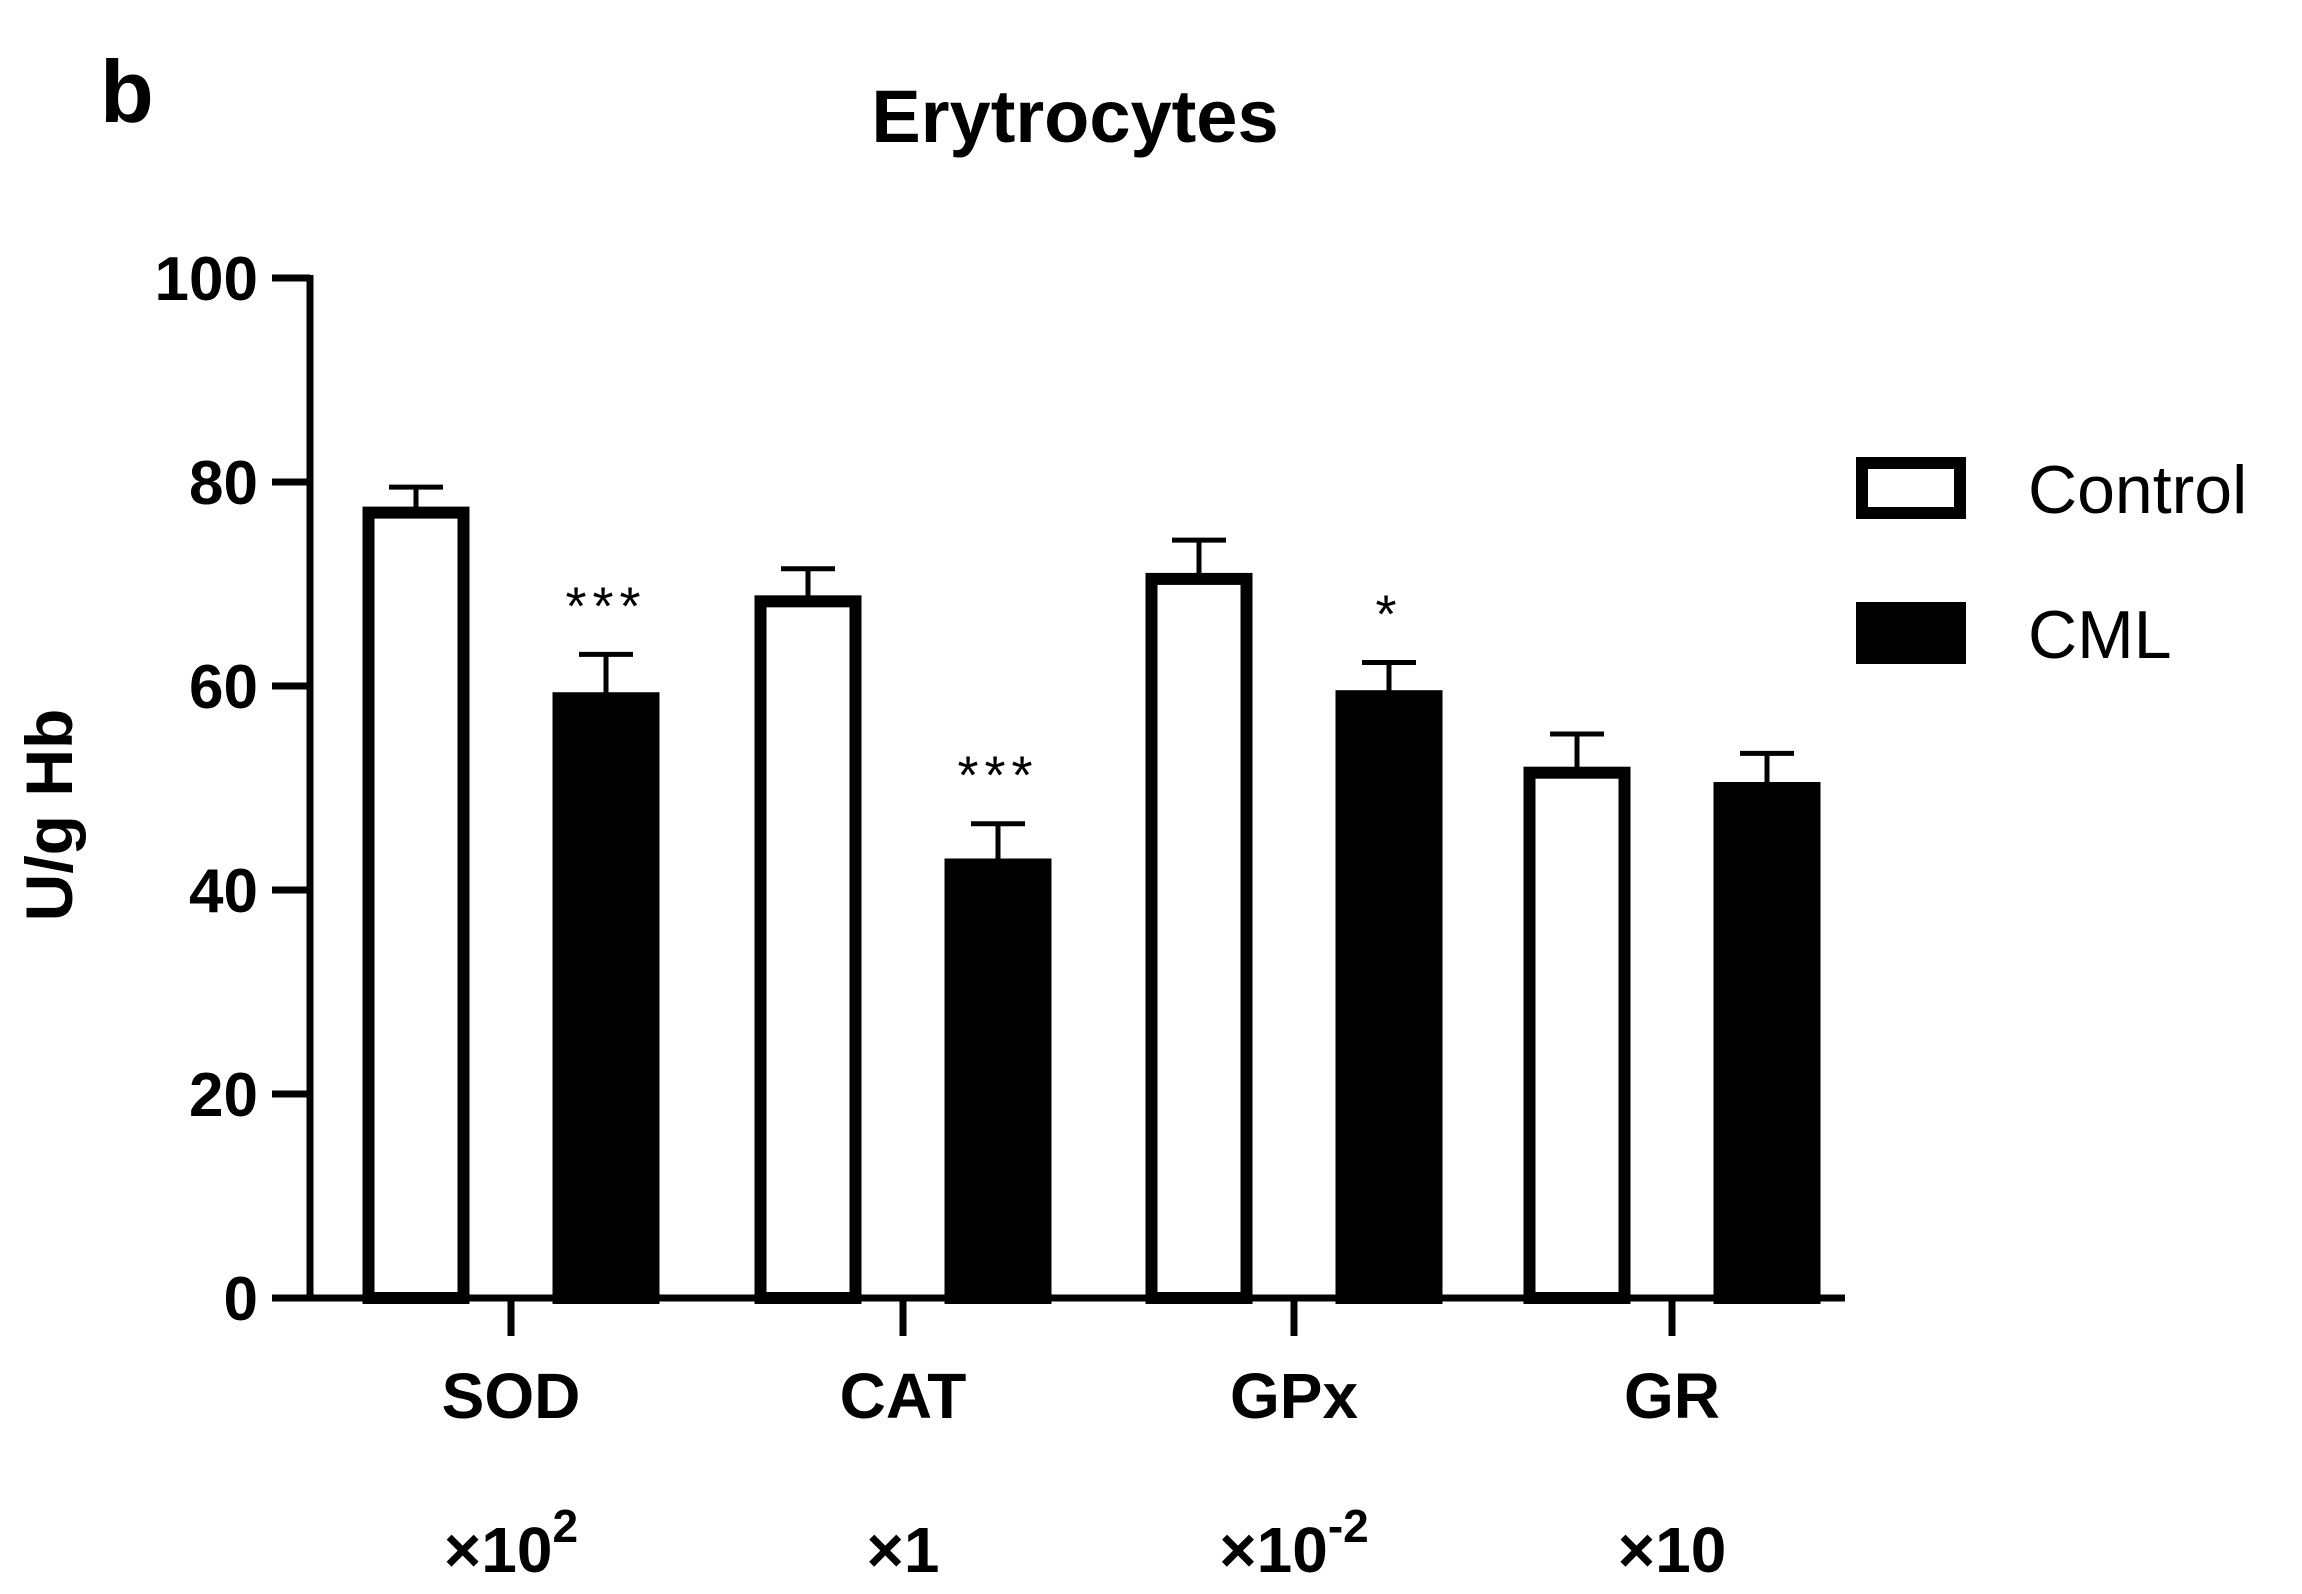  I want to click on x-tick-label-gr: GR, so click(1672, 1396).